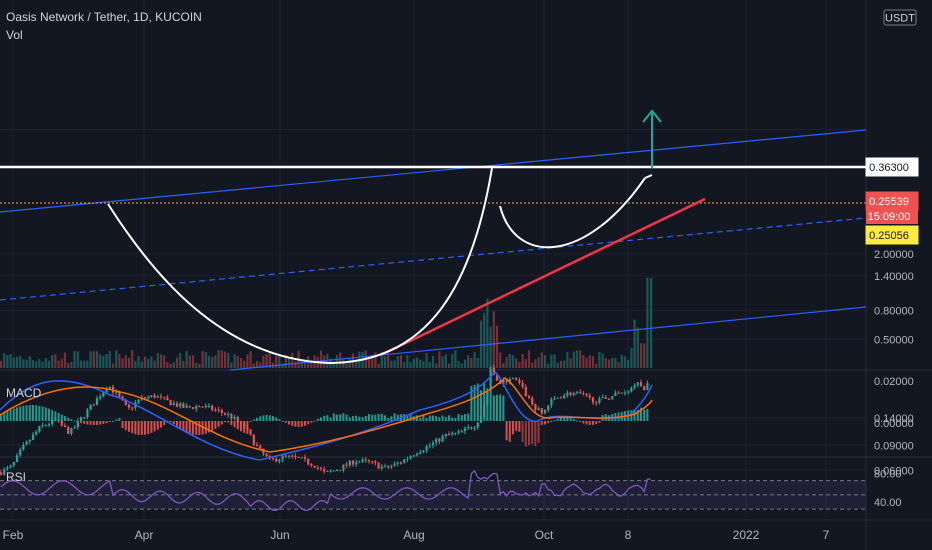 The width and height of the screenshot is (932, 550). Describe the element at coordinates (894, 255) in the screenshot. I see `price-axis-label: 2.00000` at that location.